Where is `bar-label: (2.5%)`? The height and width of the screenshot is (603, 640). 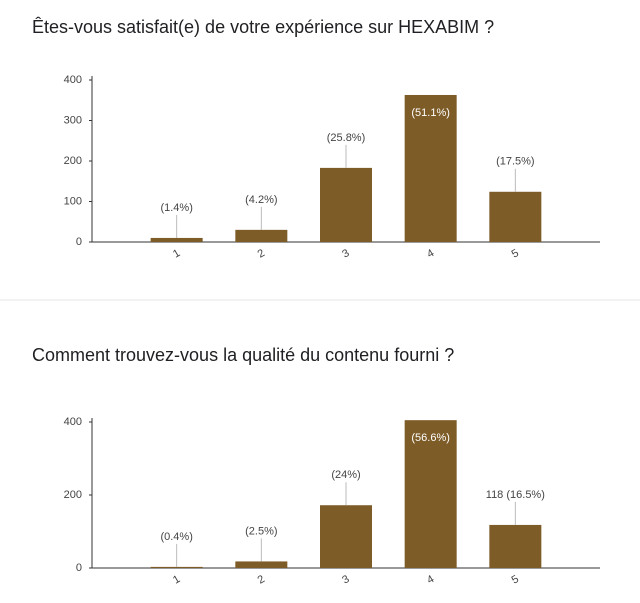 bar-label: (2.5%) is located at coordinates (261, 531).